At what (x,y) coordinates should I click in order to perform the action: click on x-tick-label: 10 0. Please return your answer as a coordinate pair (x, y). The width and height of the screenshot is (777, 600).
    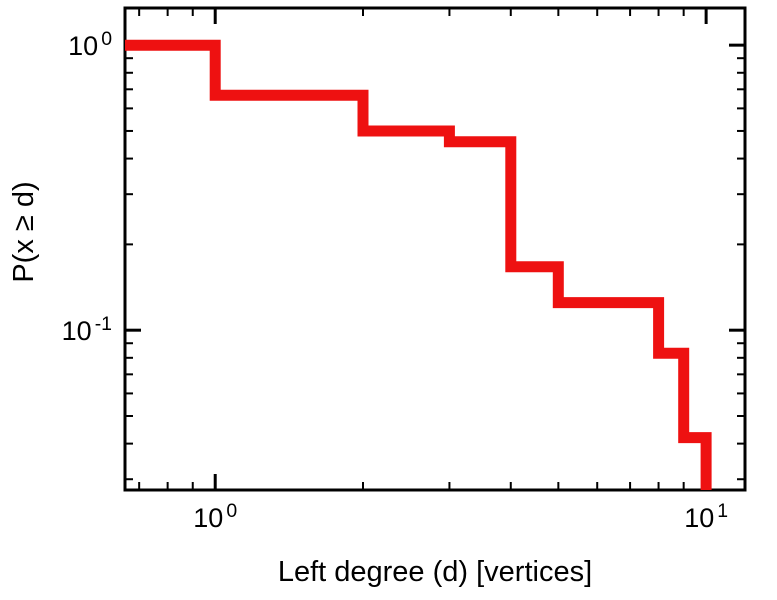
    Looking at the image, I should click on (215, 516).